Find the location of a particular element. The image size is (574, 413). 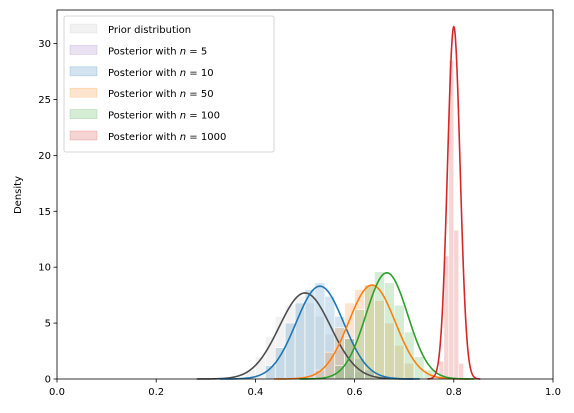

legend-entry: Posterior with n = 10 is located at coordinates (161, 73).